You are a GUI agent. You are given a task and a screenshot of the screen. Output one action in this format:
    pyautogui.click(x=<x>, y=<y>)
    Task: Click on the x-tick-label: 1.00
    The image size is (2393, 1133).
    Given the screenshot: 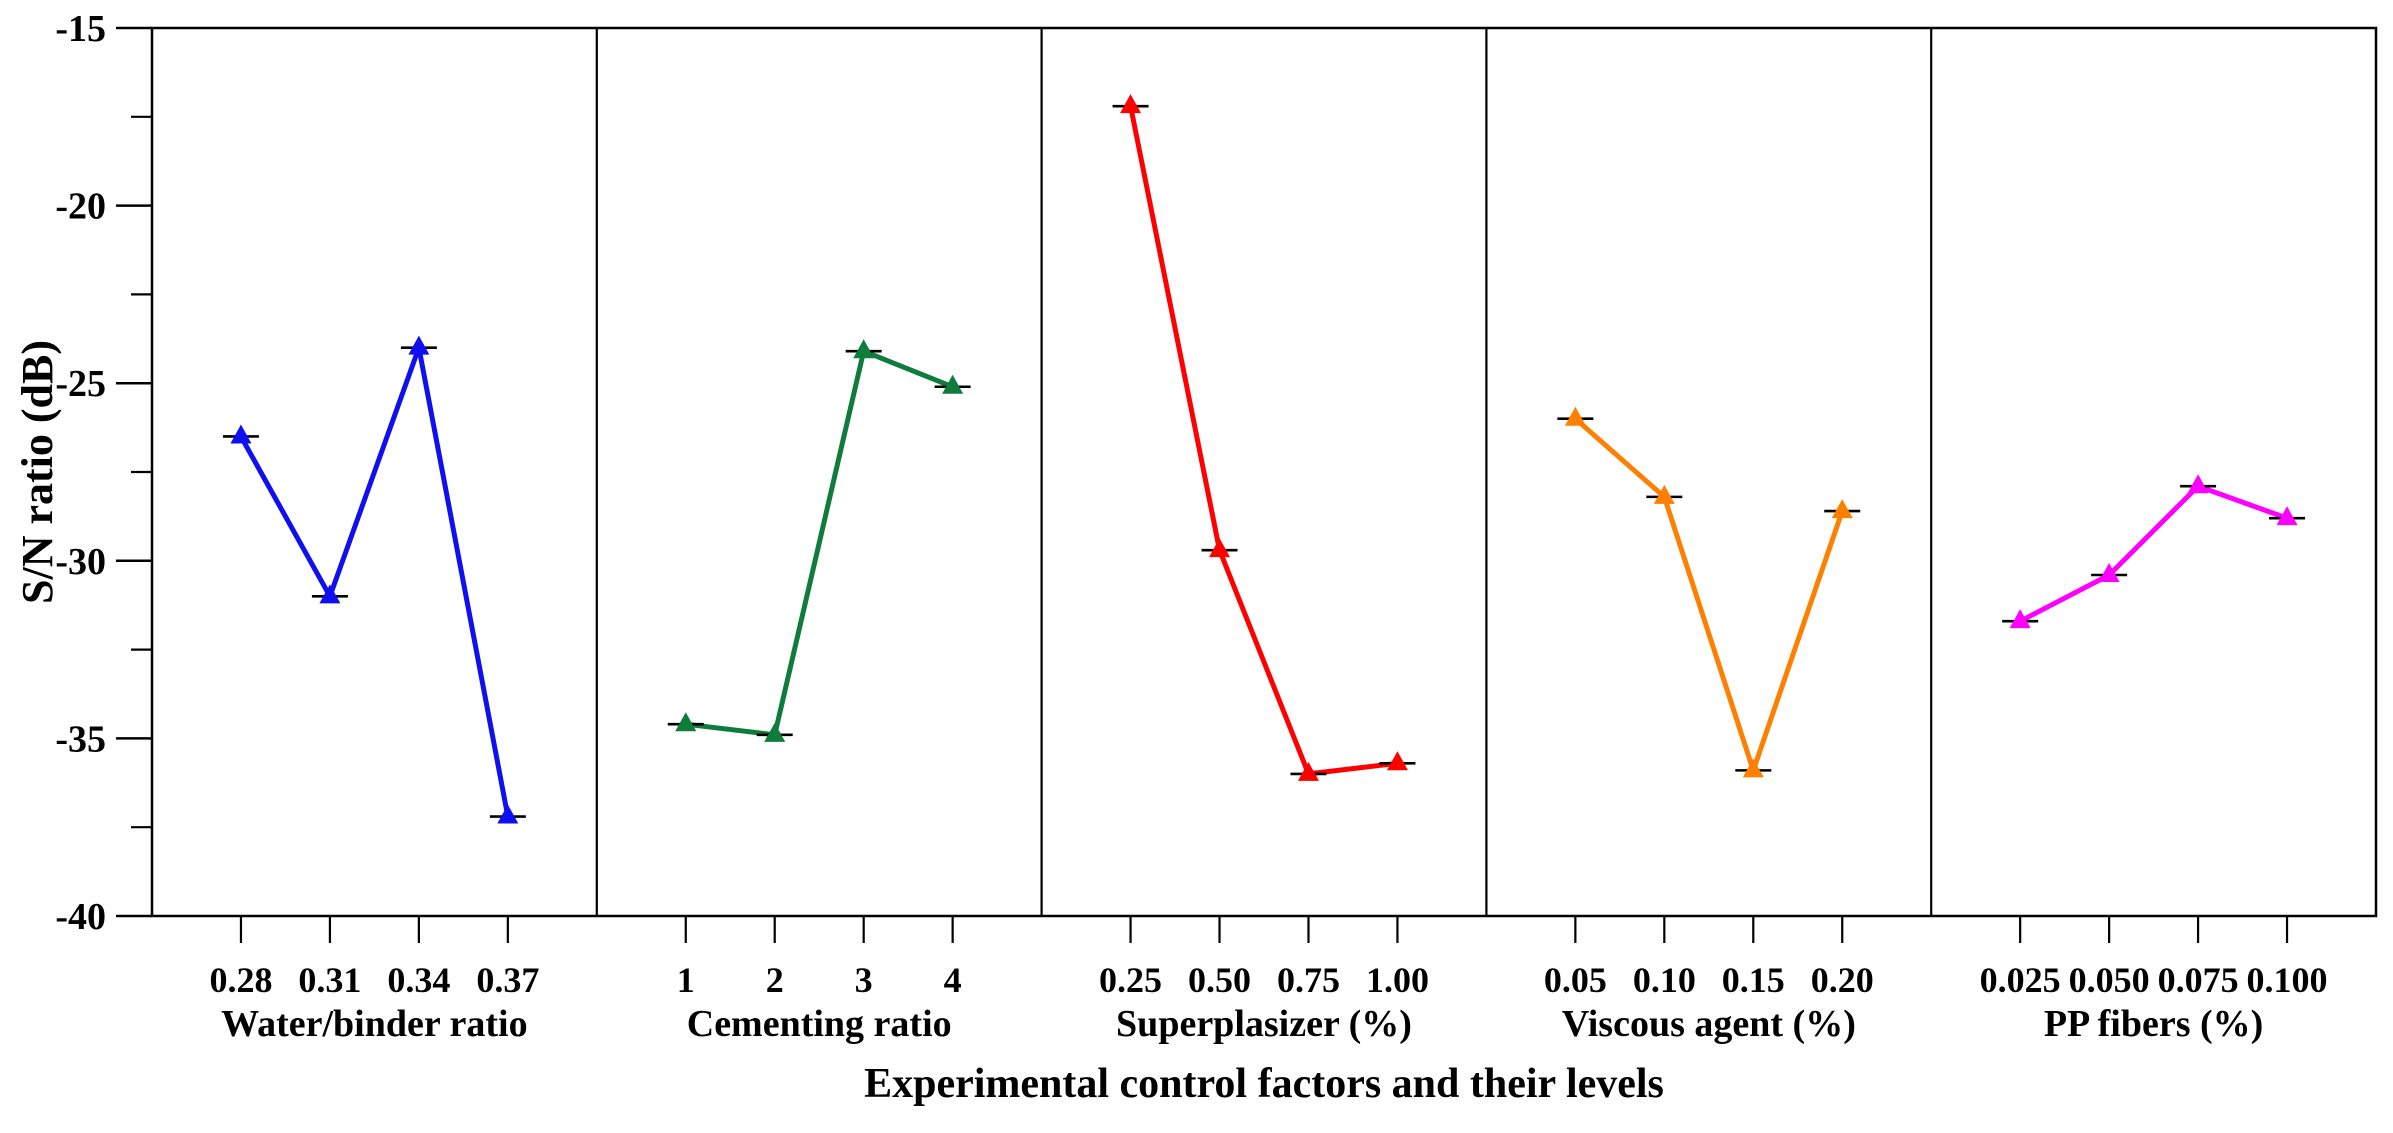 What is the action you would take?
    pyautogui.click(x=1397, y=980)
    